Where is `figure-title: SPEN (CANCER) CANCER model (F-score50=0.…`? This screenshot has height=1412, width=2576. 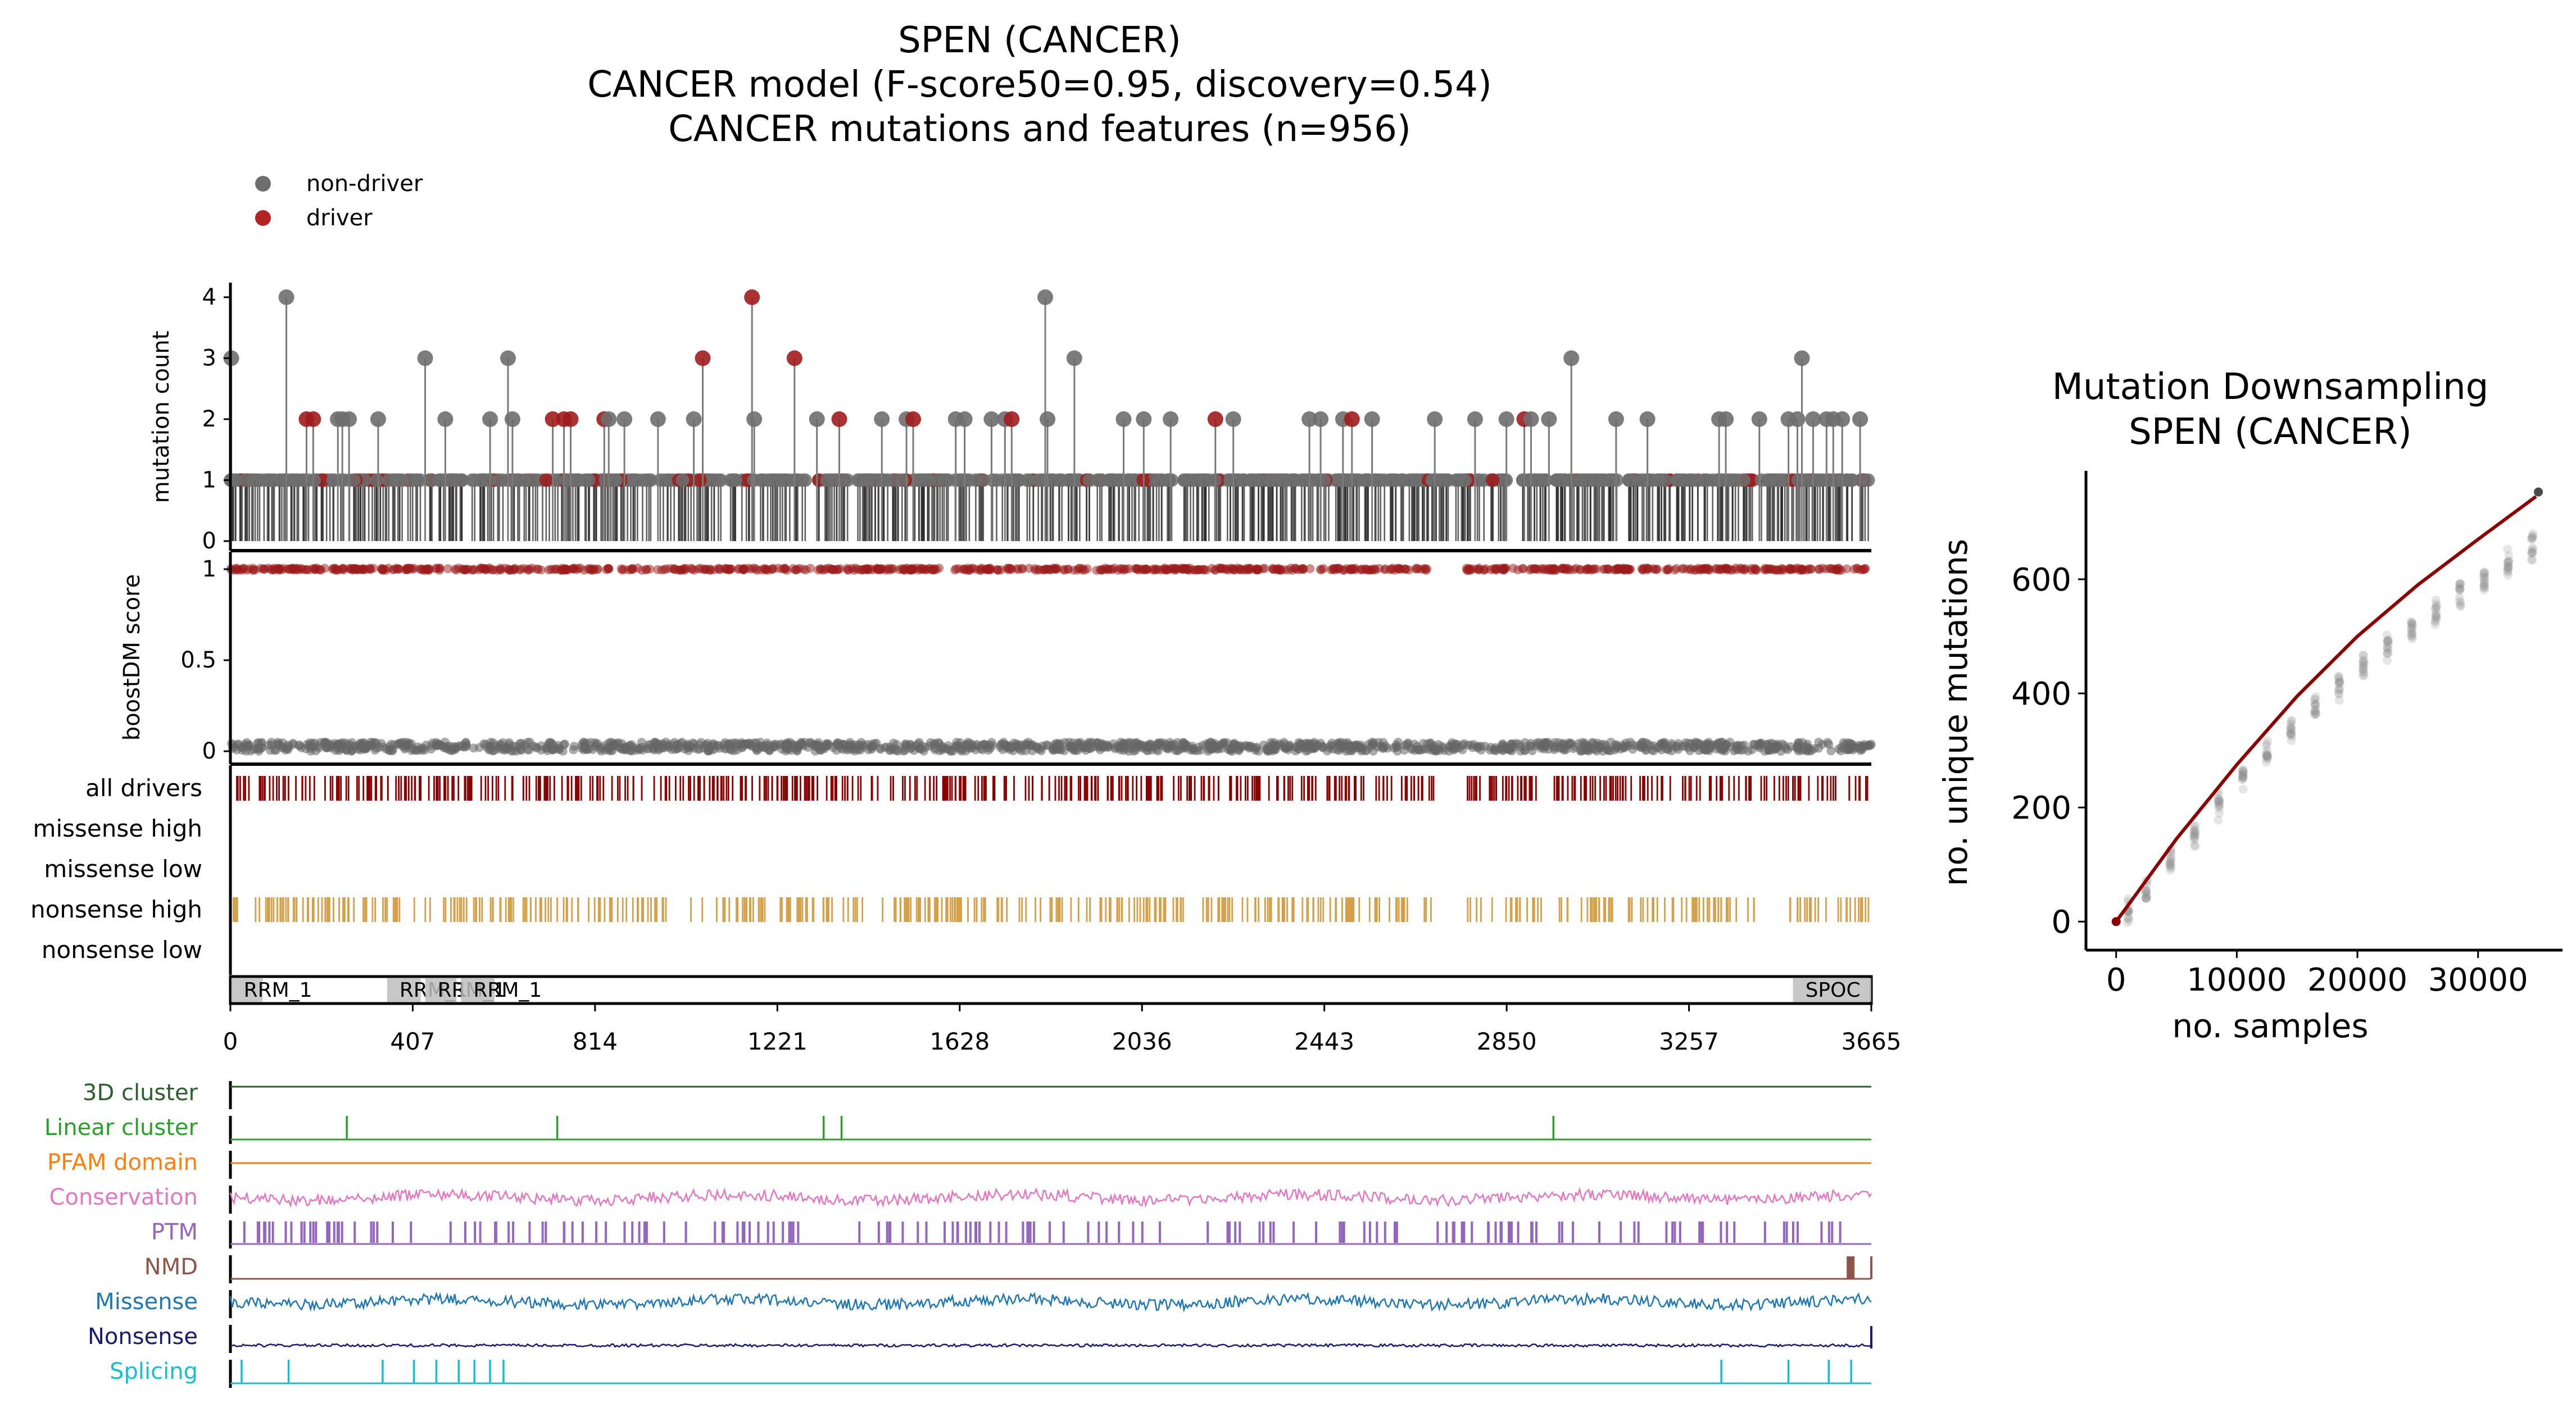
figure-title: SPEN (CANCER) CANCER model (F-score50=0.… is located at coordinates (1039, 85).